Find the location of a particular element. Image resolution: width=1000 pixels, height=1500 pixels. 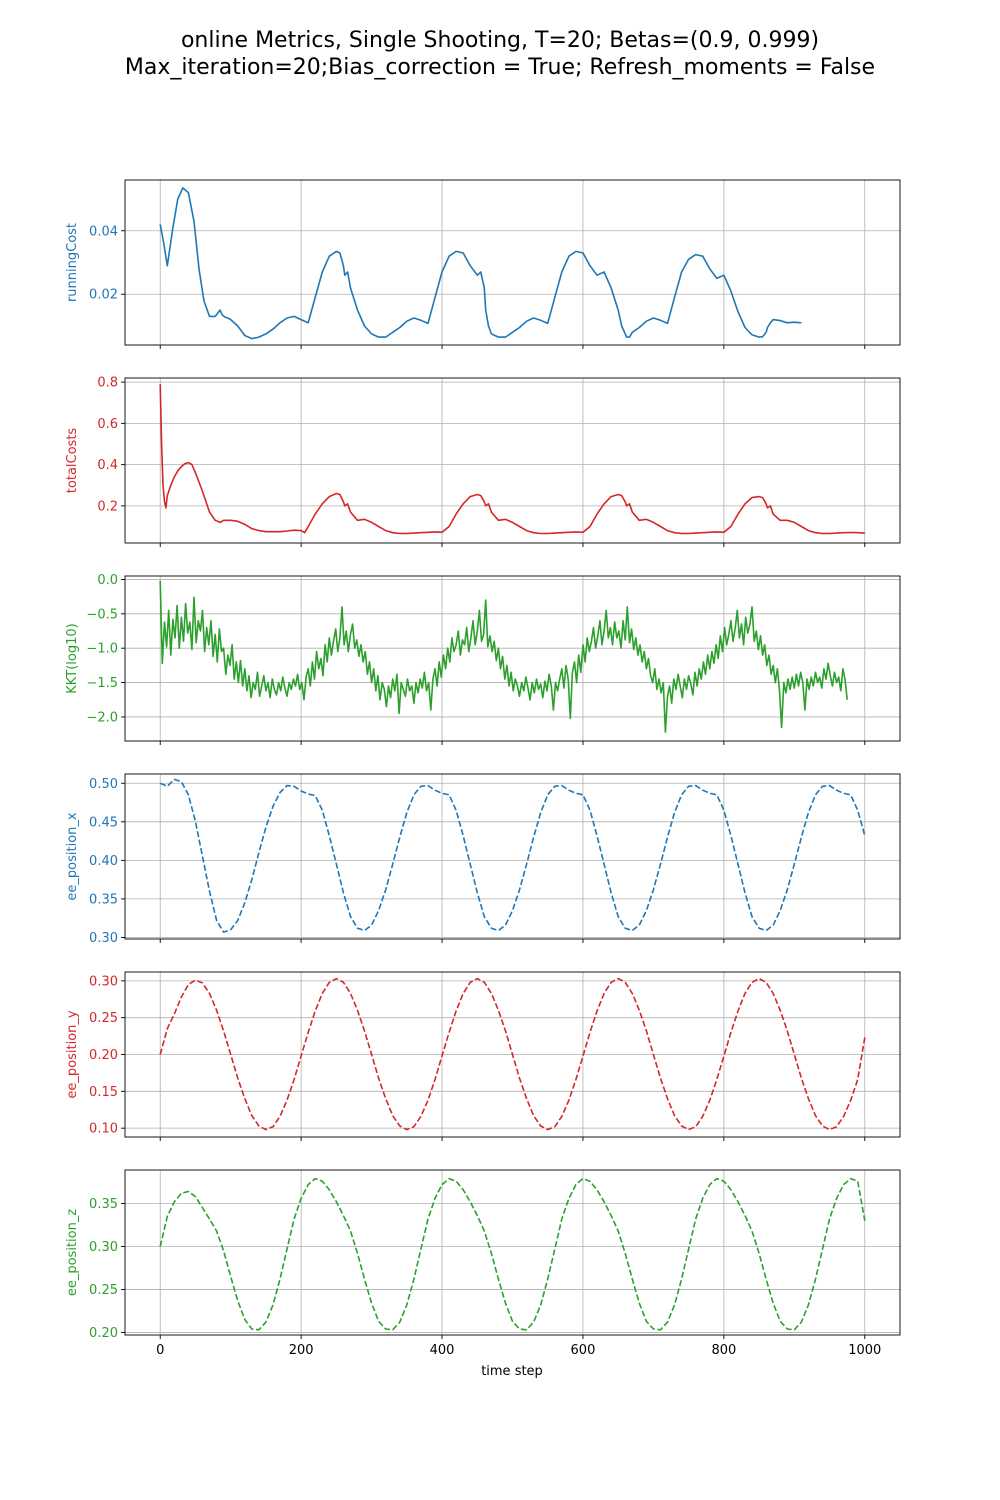

subplot-2: 0.2 0.4 0.6 0.8 totalCosts is located at coordinates (483, 461).